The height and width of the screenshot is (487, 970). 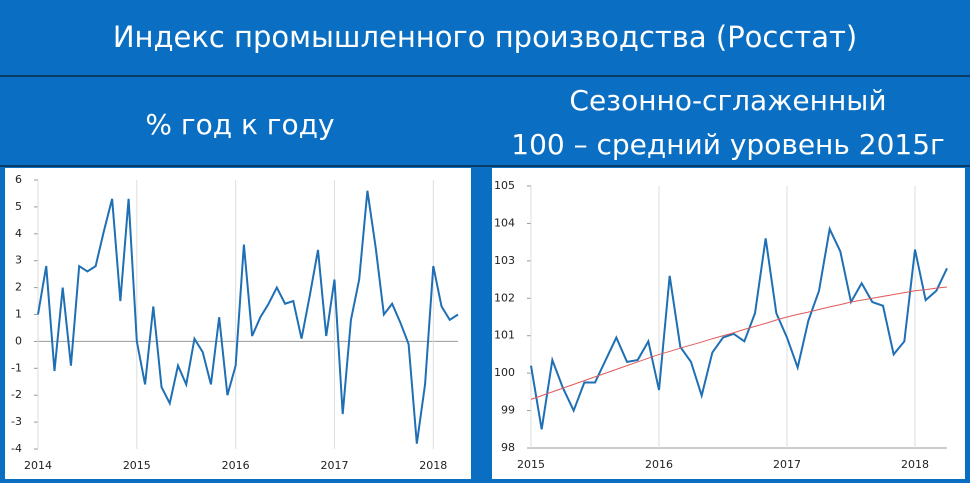 What do you see at coordinates (18, 206) in the screenshot?
I see `y-tick-label: 5` at bounding box center [18, 206].